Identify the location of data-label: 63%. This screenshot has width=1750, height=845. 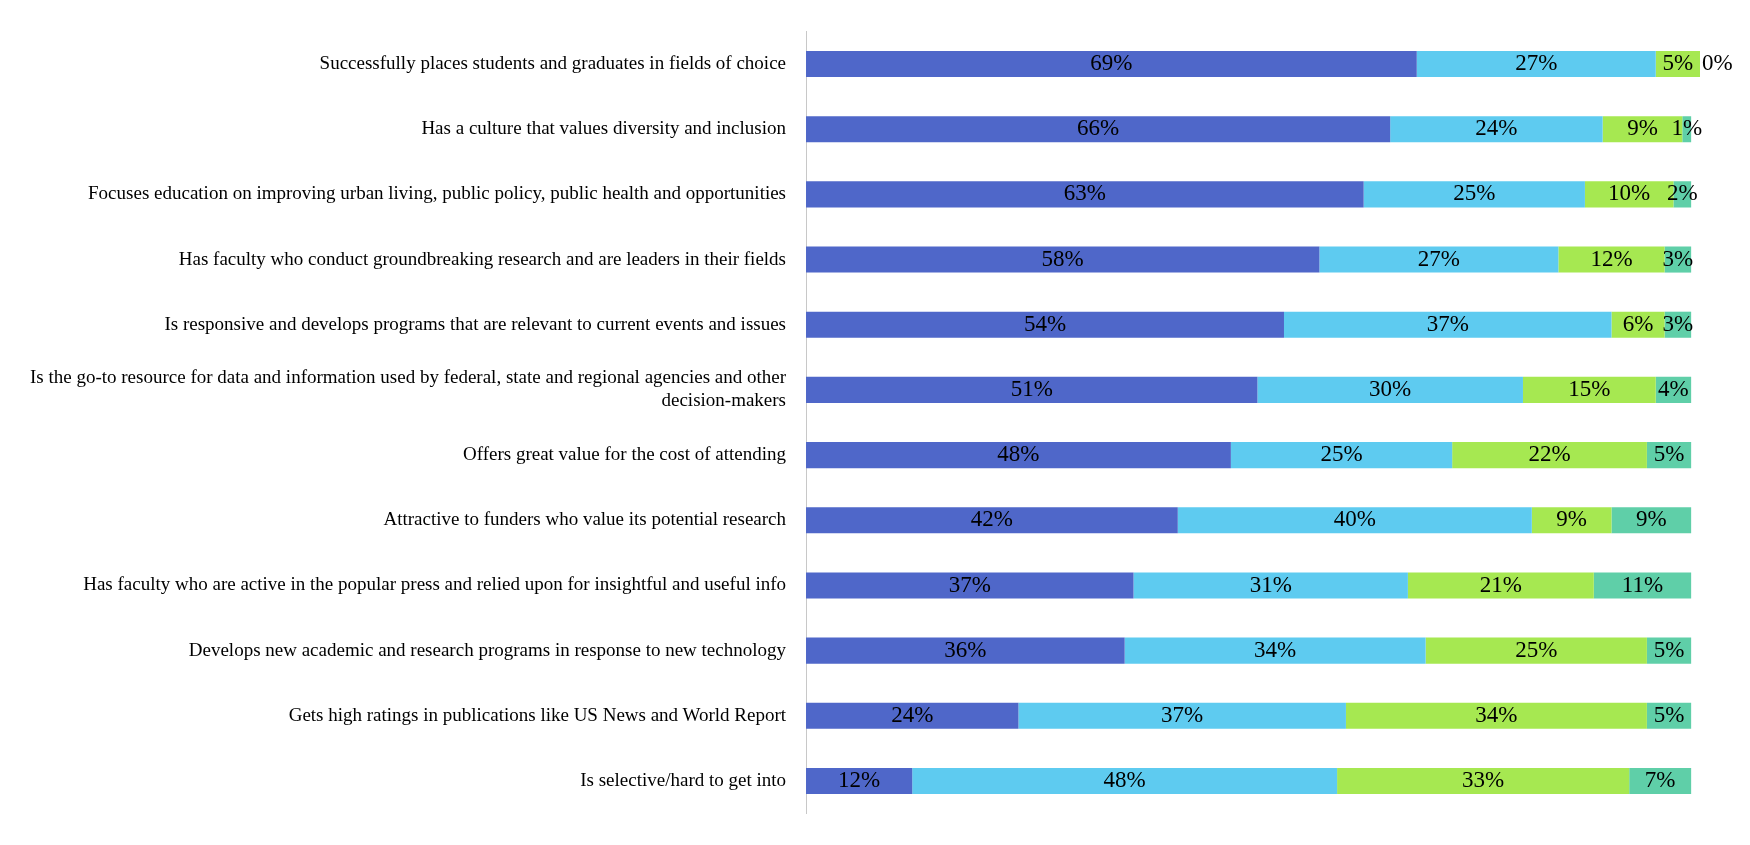
(1084, 193).